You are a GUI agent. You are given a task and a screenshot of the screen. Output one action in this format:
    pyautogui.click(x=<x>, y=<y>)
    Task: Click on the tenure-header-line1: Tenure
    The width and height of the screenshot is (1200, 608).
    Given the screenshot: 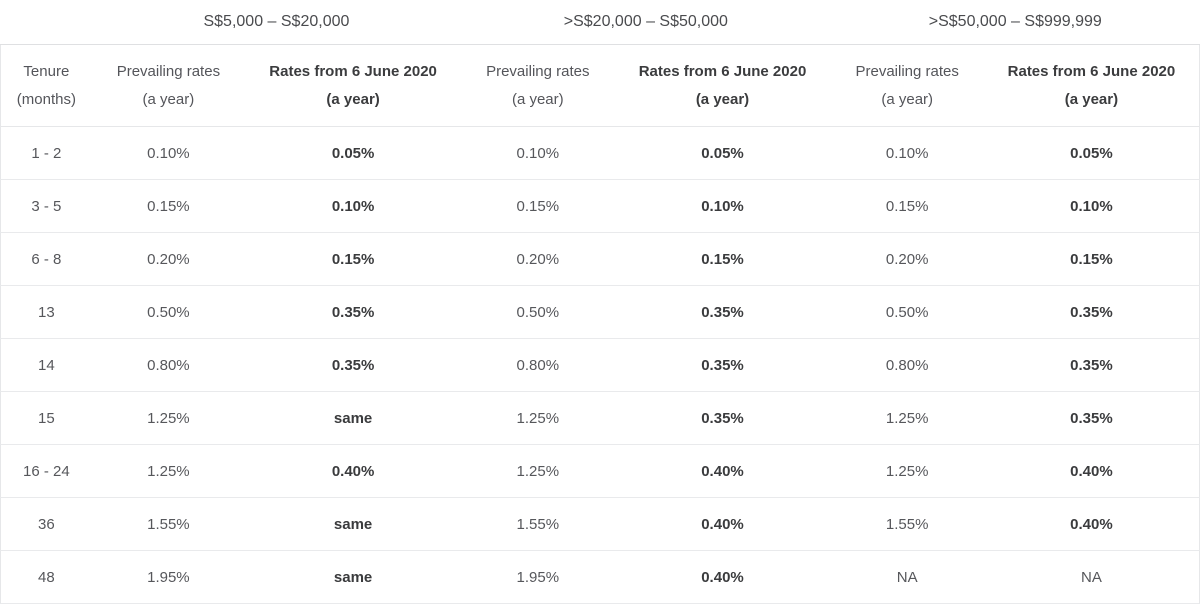 What is the action you would take?
    pyautogui.click(x=46, y=71)
    